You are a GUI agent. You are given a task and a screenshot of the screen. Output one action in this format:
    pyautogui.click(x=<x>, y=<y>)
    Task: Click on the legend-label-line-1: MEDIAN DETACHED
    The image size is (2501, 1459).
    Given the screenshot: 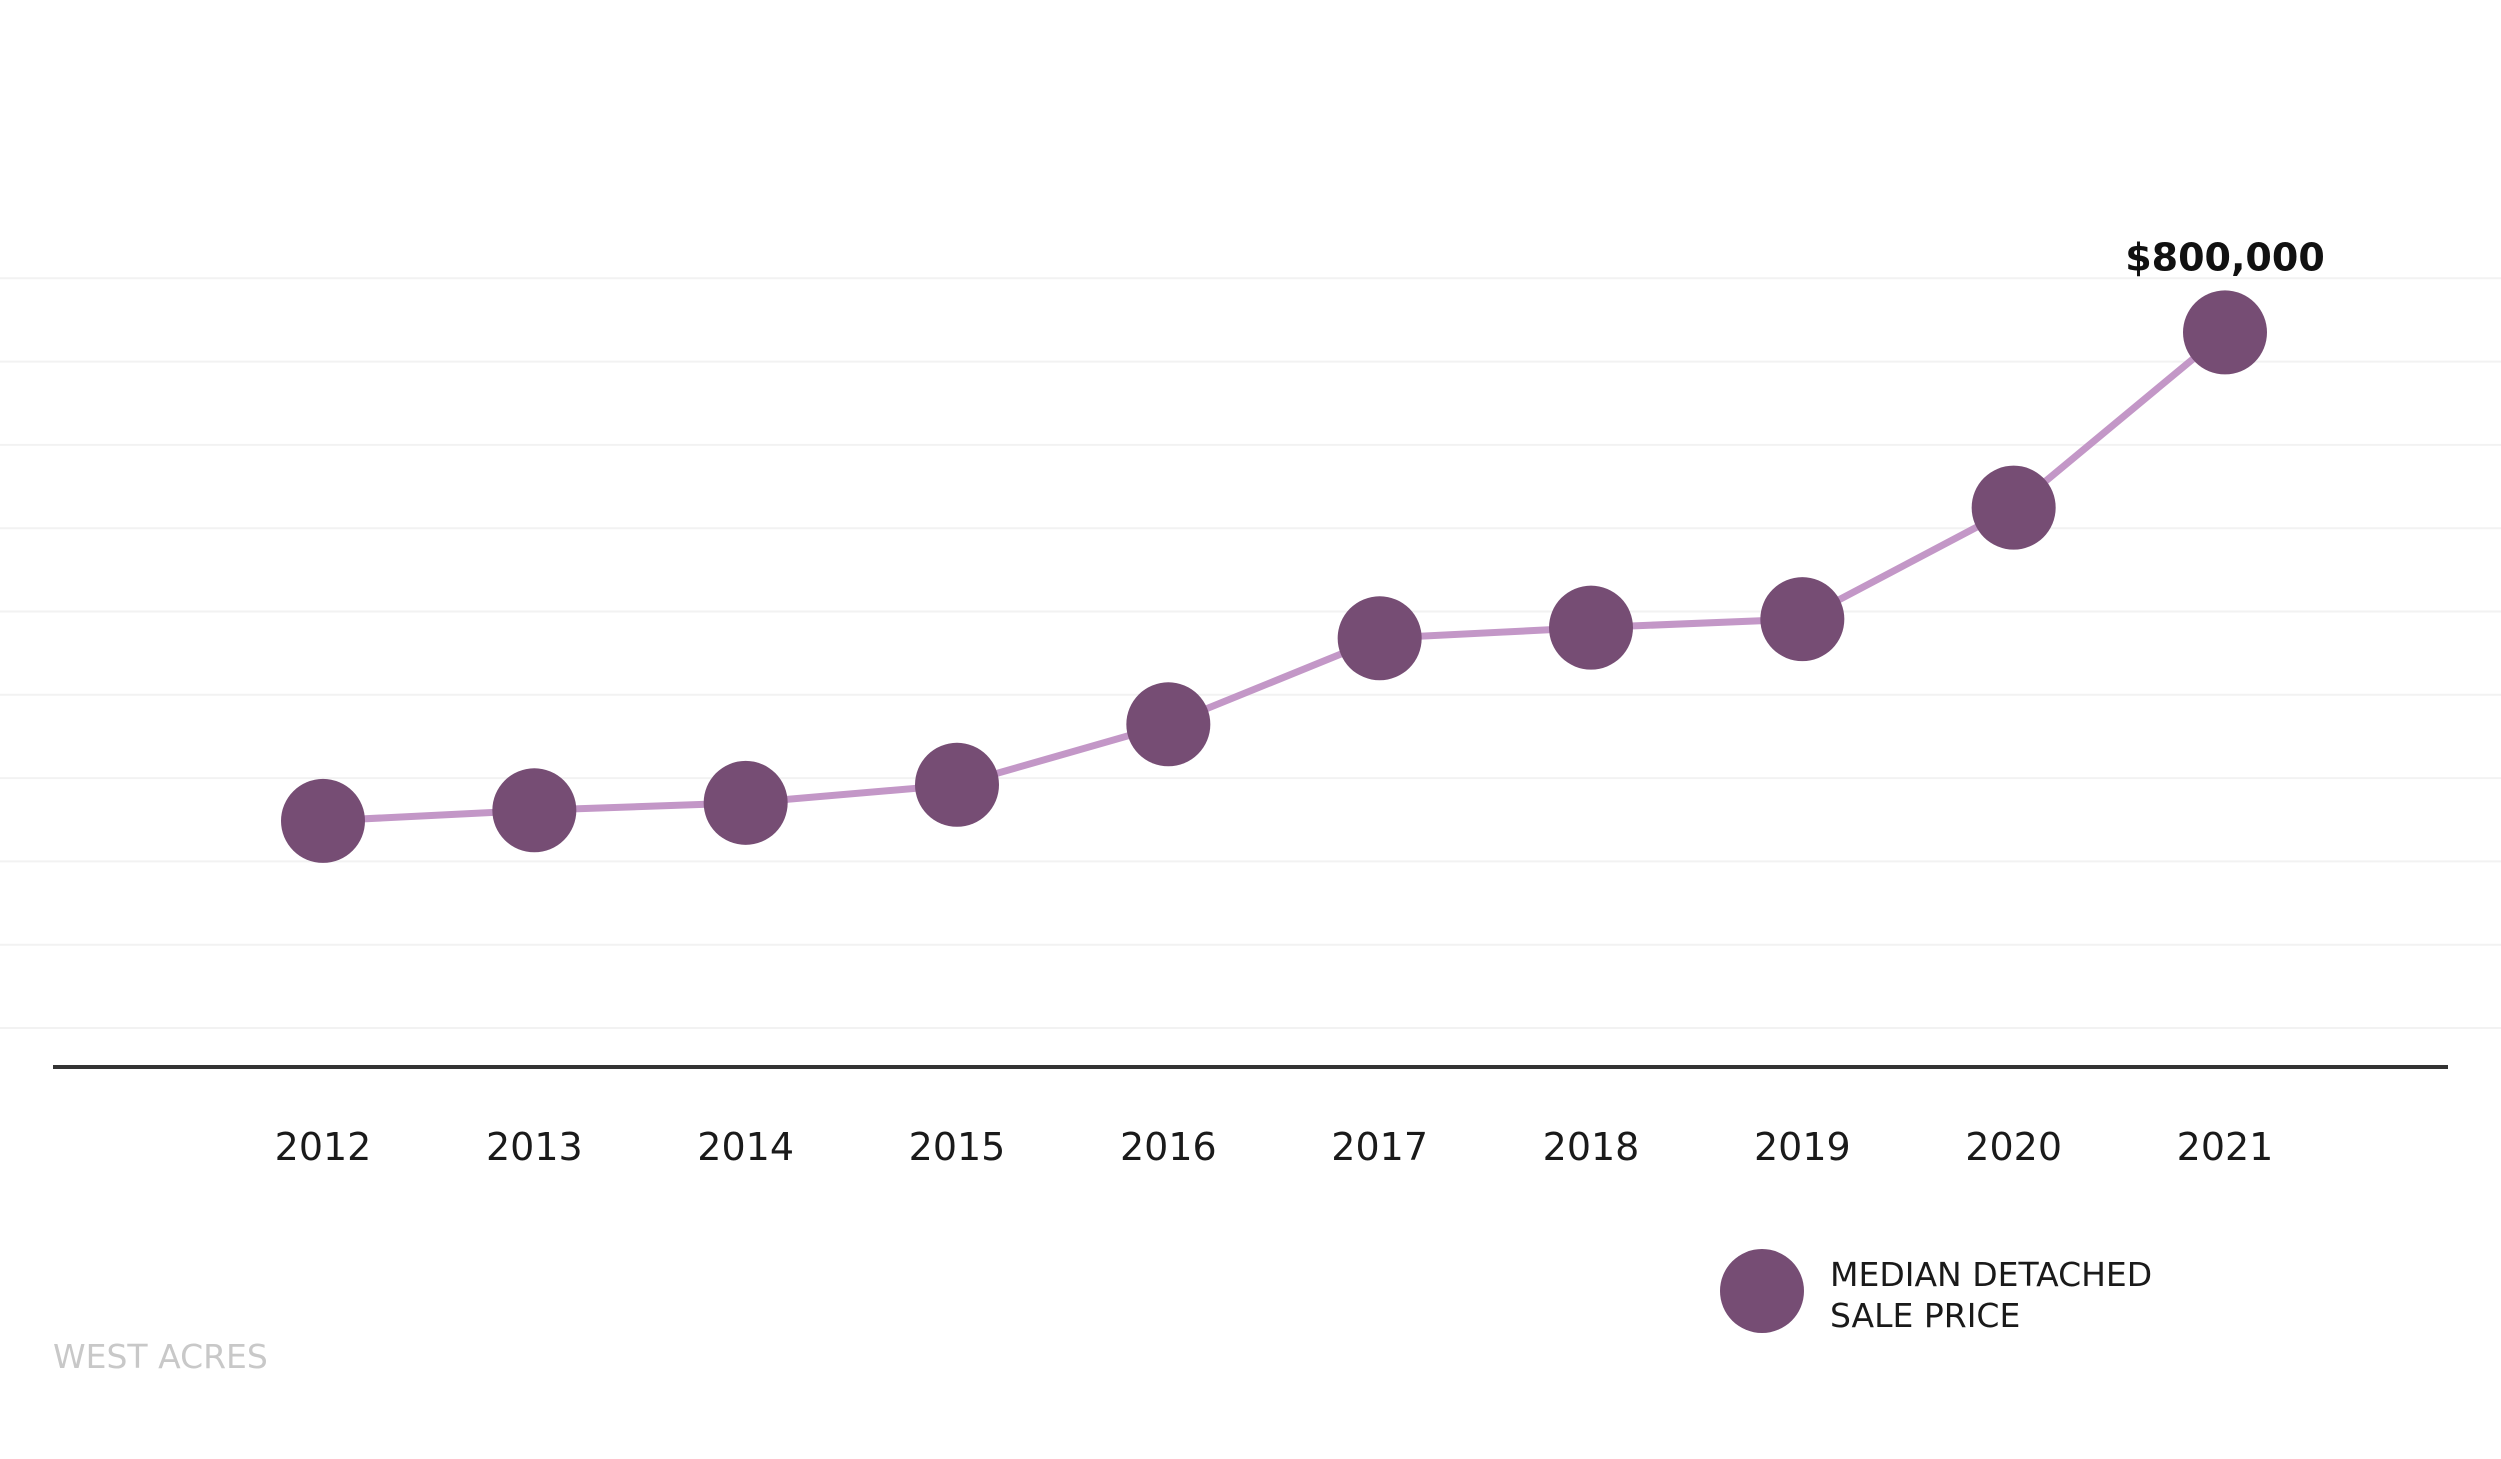 What is the action you would take?
    pyautogui.click(x=1991, y=1274)
    